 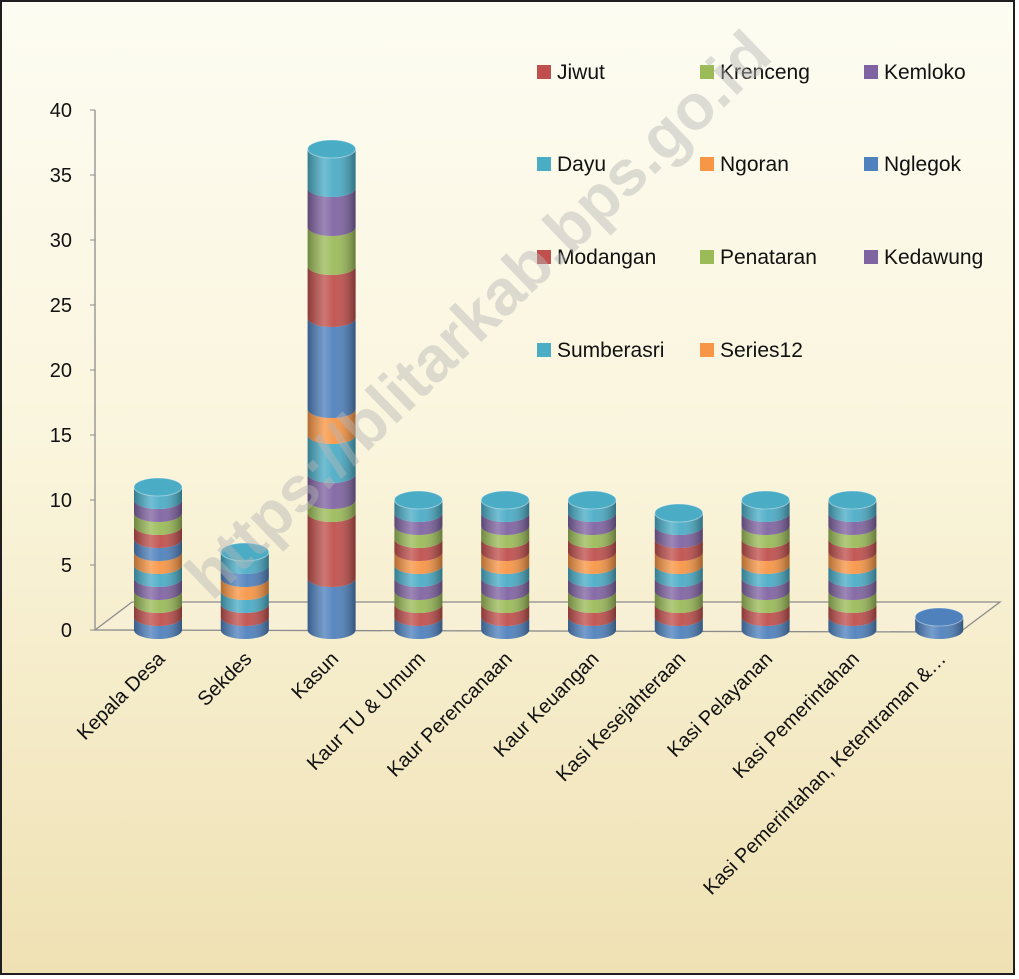 I want to click on x-category-label: Sekdes, so click(x=225, y=679).